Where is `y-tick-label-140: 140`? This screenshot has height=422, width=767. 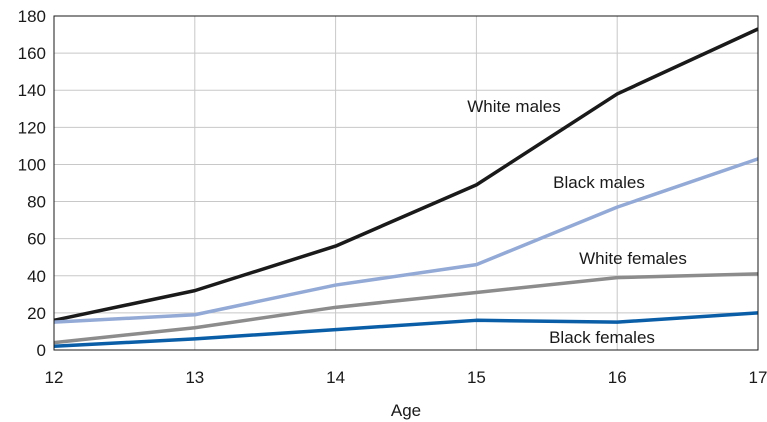
y-tick-label-140: 140 is located at coordinates (32, 90).